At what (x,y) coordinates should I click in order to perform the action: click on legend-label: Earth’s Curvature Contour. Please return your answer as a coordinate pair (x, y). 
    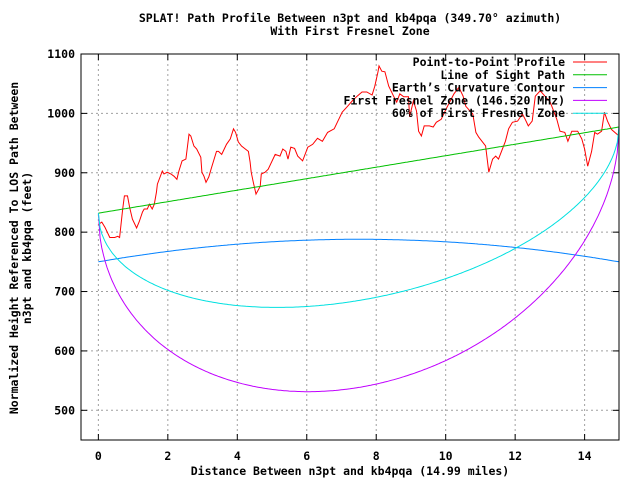
    Looking at the image, I should click on (478, 88).